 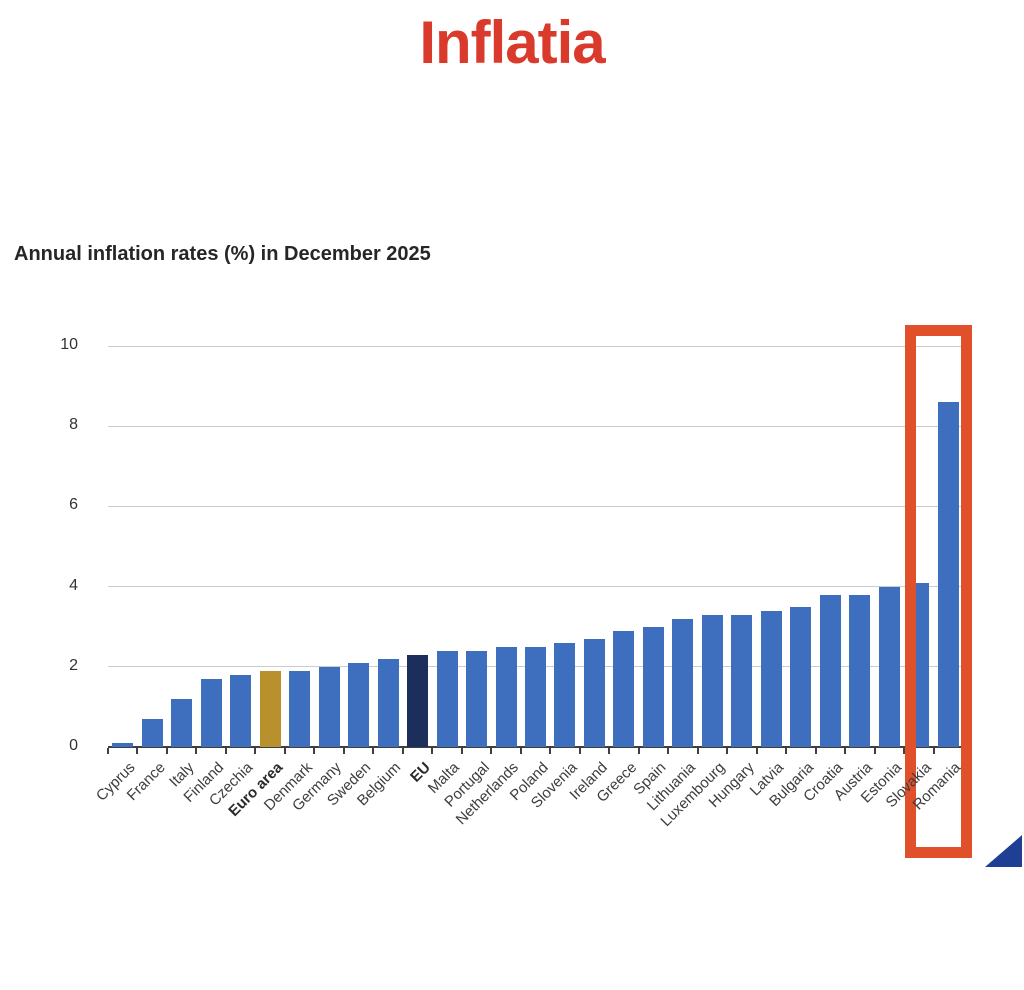 What do you see at coordinates (683, 683) in the screenshot?
I see `bar-lithuania` at bounding box center [683, 683].